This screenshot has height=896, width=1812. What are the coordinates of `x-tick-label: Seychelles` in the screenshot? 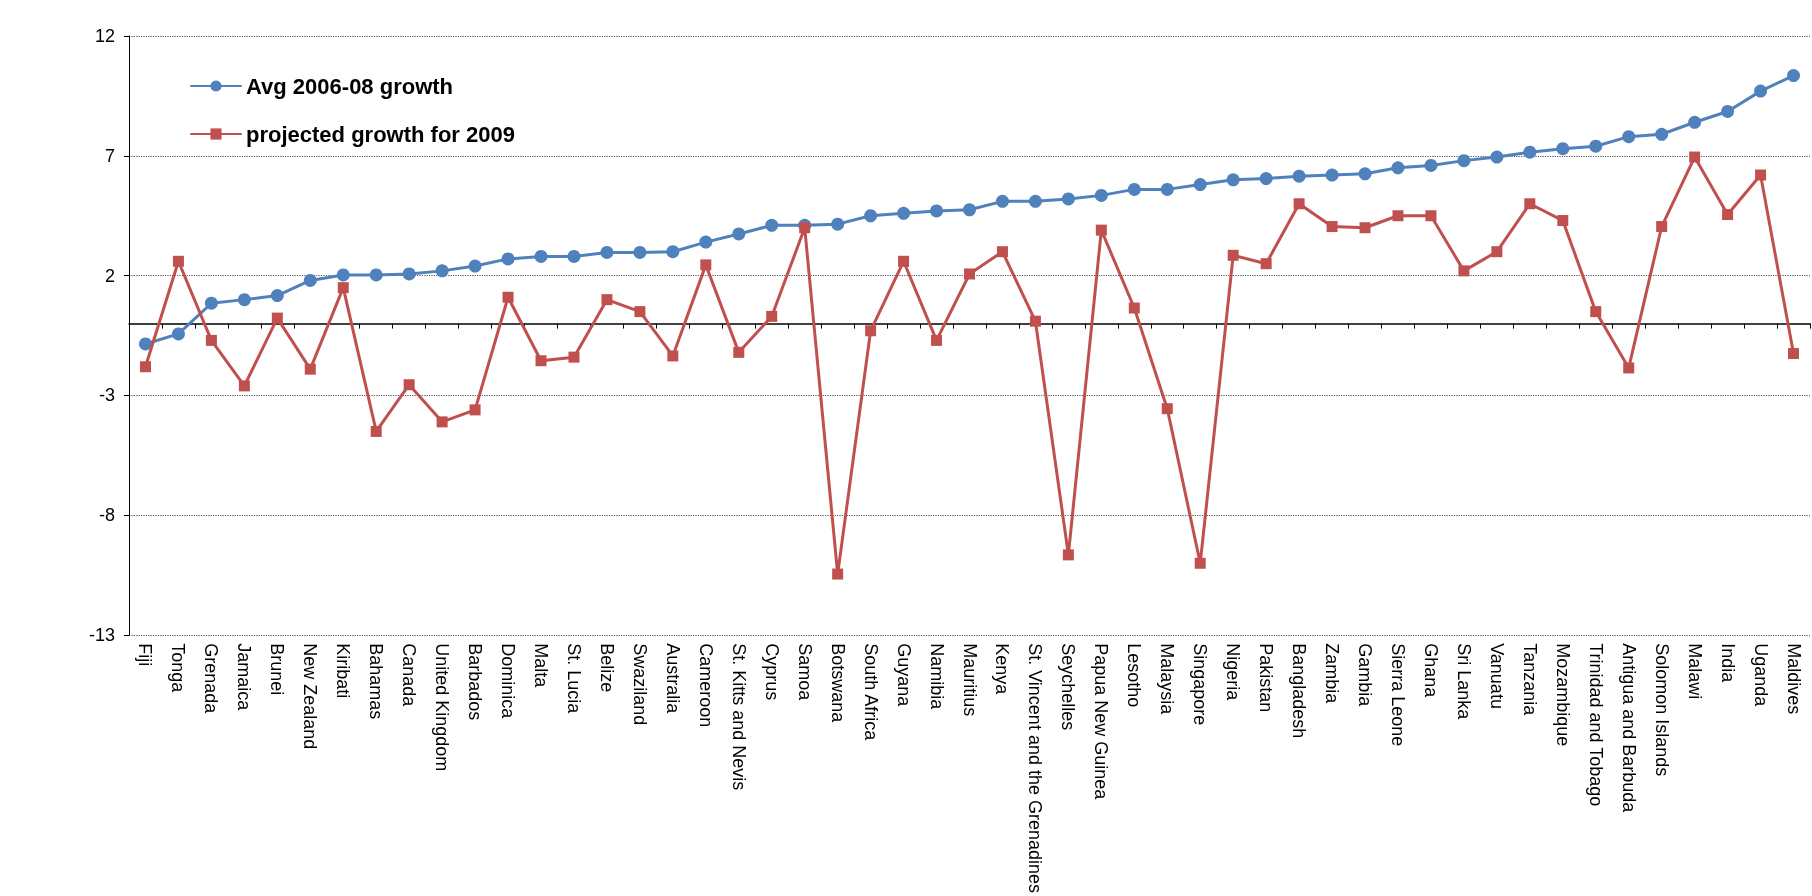 It's located at (1068, 687).